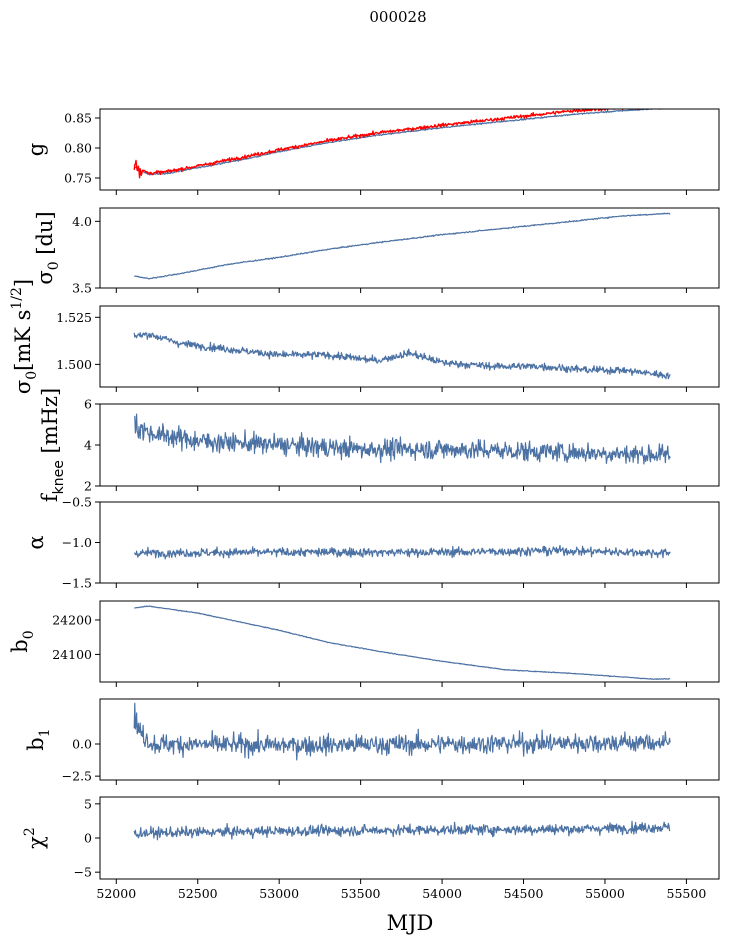 The image size is (729, 944). I want to click on y-tick-label: 24200, so click(72, 619).